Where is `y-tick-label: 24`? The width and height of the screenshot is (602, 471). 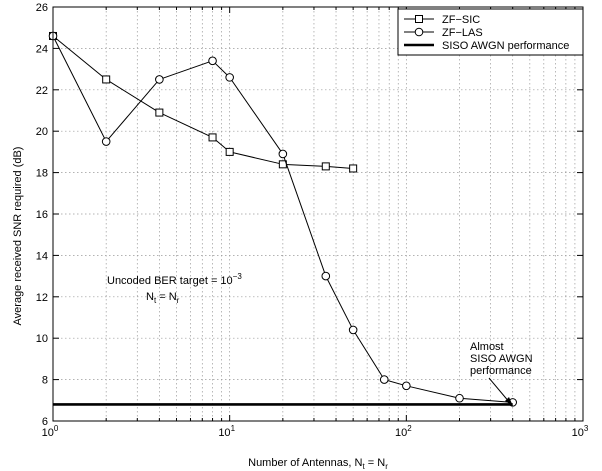 y-tick-label: 24 is located at coordinates (42, 49).